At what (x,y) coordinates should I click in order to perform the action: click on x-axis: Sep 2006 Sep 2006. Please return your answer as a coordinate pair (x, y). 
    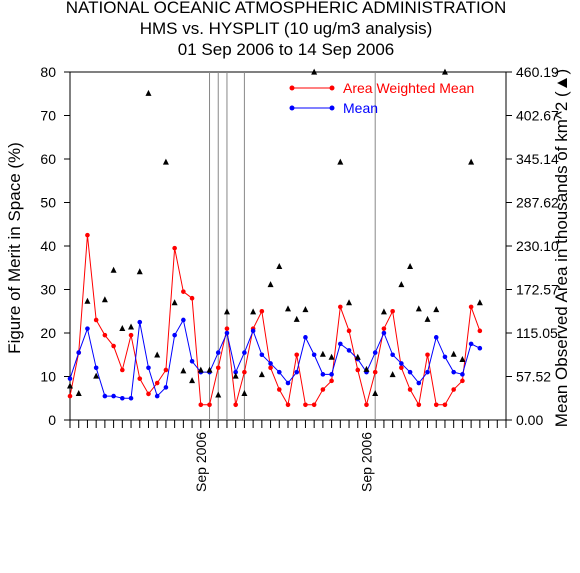
    Looking at the image, I should click on (288, 456).